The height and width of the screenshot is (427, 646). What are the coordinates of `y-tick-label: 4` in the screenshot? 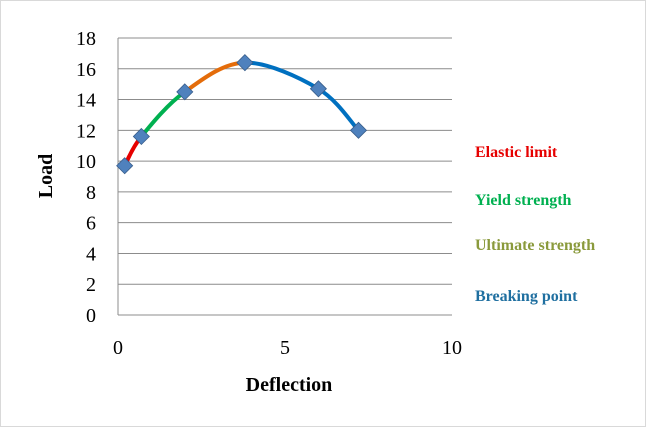 It's located at (91, 254).